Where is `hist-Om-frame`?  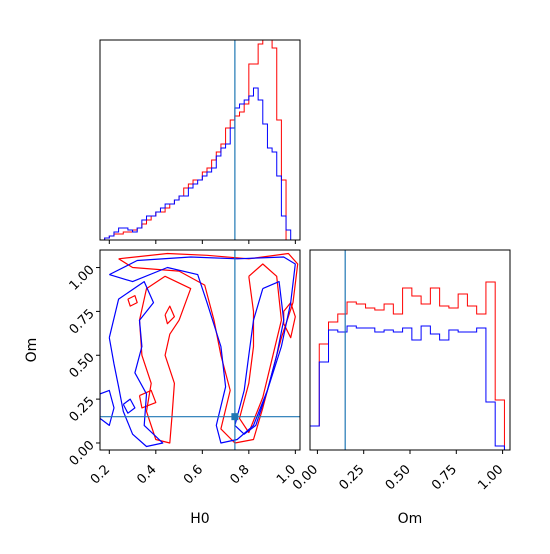
hist-Om-frame is located at coordinates (410, 350).